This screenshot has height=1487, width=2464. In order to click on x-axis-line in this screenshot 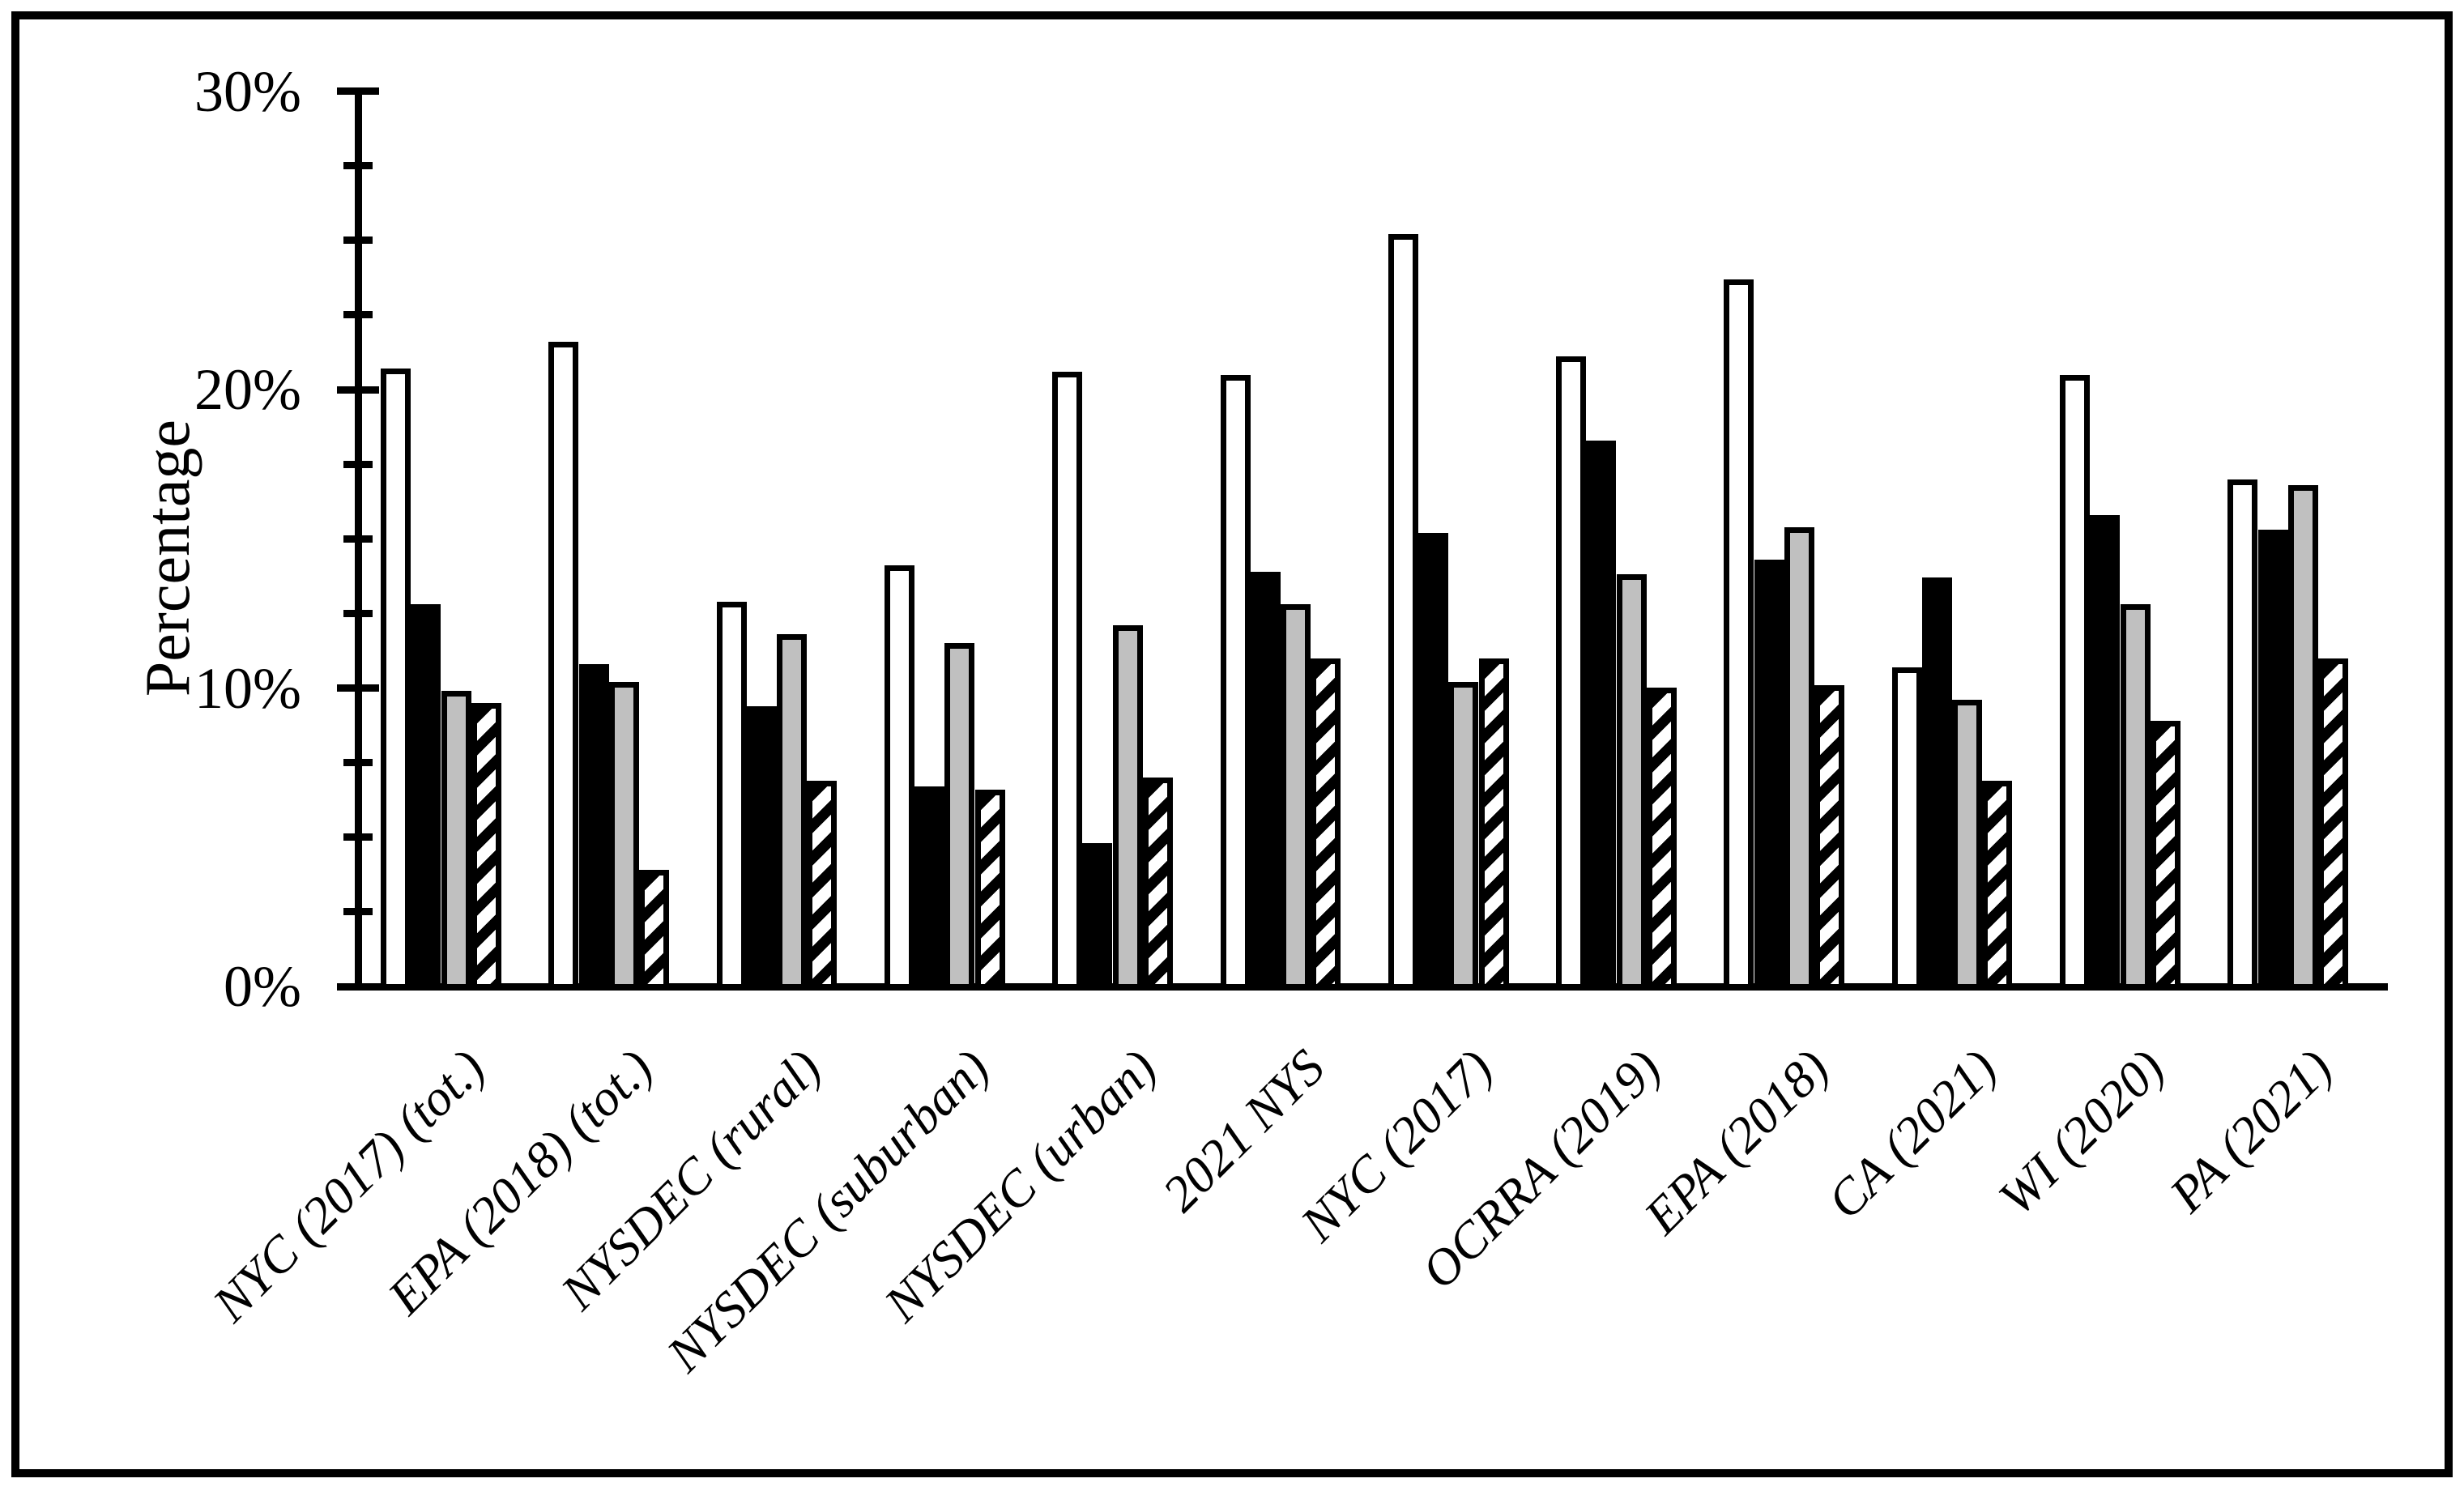, I will do `click(1371, 987)`.